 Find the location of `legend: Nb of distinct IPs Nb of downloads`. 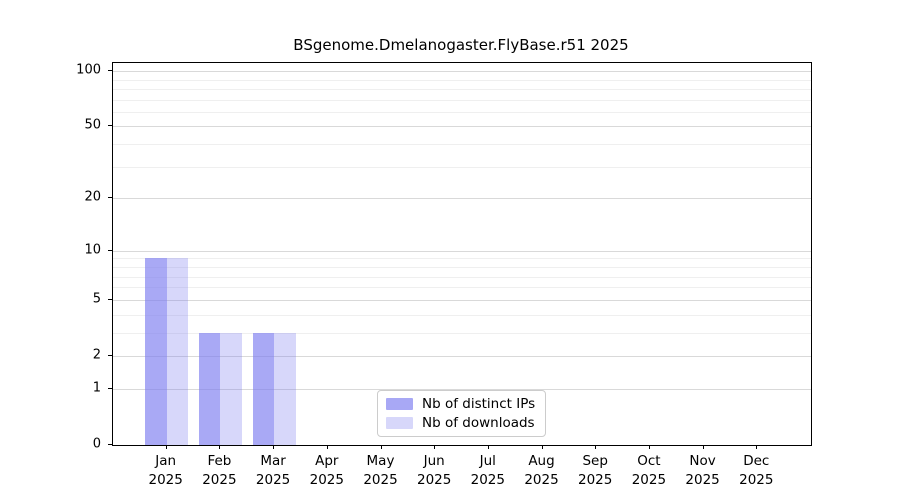

legend: Nb of distinct IPs Nb of downloads is located at coordinates (462, 413).